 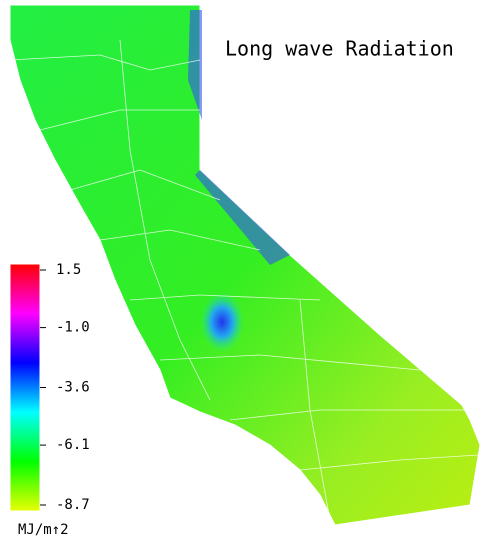 What do you see at coordinates (73, 388) in the screenshot?
I see `colorbar-tick-label: -3.6` at bounding box center [73, 388].